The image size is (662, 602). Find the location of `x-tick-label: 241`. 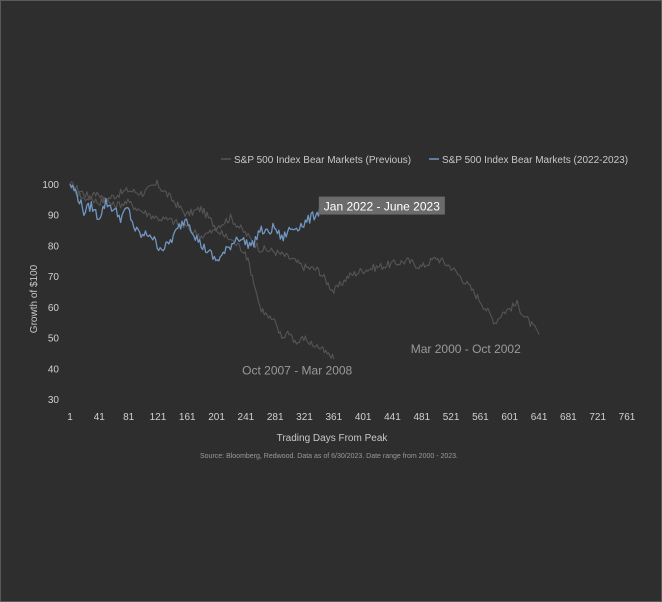

x-tick-label: 241 is located at coordinates (246, 417).